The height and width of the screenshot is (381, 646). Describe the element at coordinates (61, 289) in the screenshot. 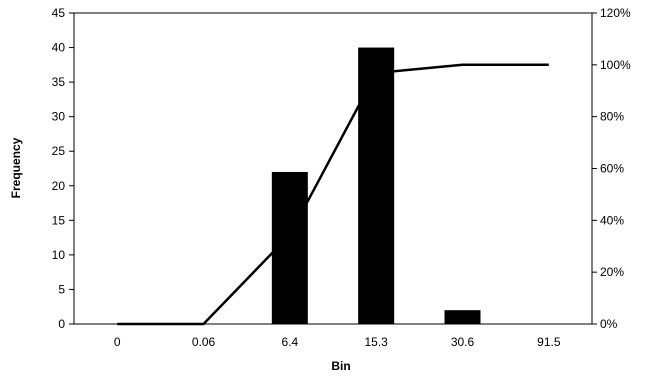

I see `left-tick-label: 5` at that location.